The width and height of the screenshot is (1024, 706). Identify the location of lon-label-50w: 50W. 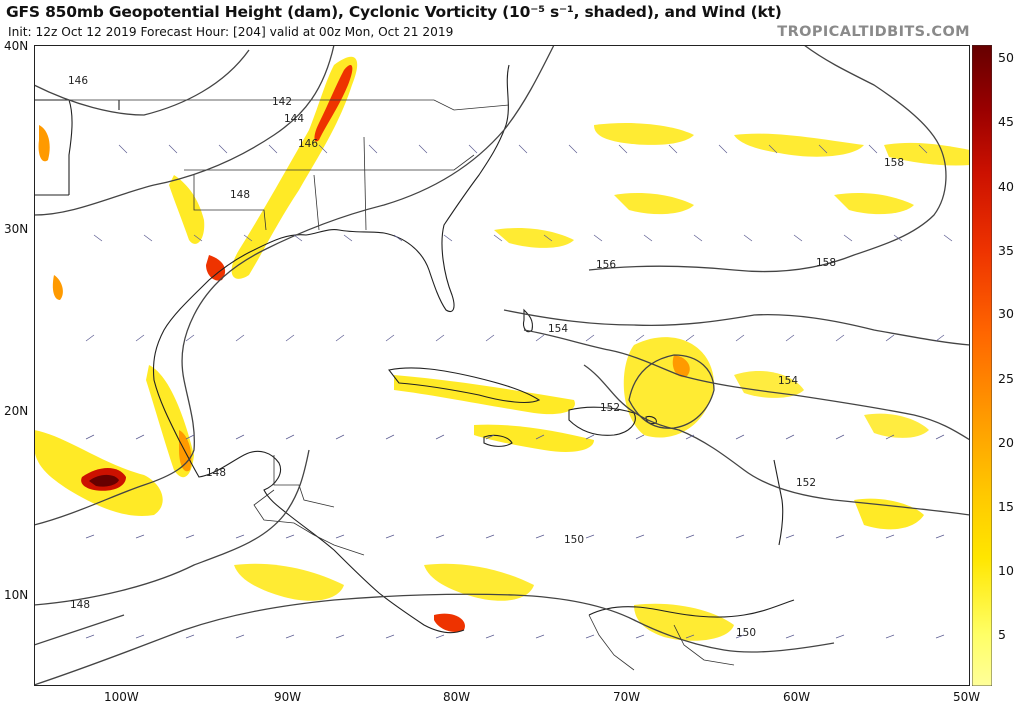
(967, 697).